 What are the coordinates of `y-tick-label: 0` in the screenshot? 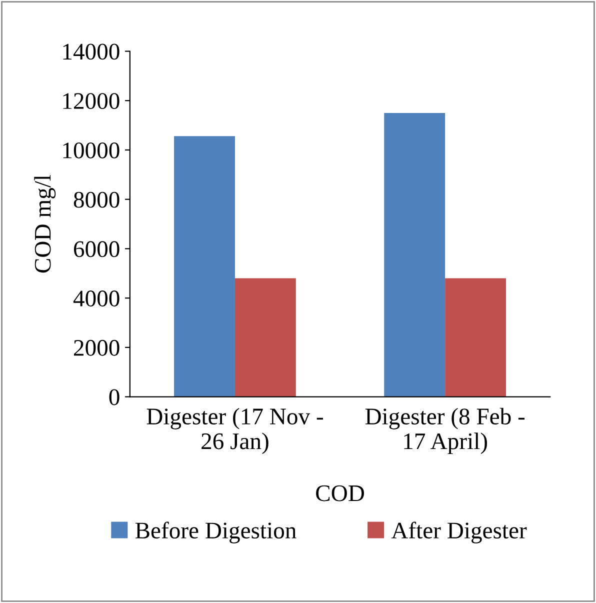 It's located at (114, 397).